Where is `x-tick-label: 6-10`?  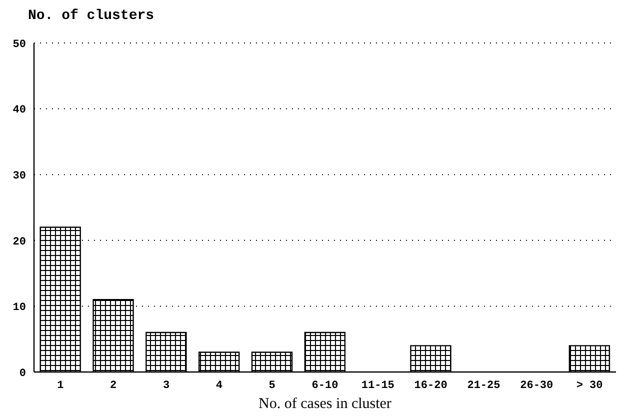
x-tick-label: 6-10 is located at coordinates (325, 386).